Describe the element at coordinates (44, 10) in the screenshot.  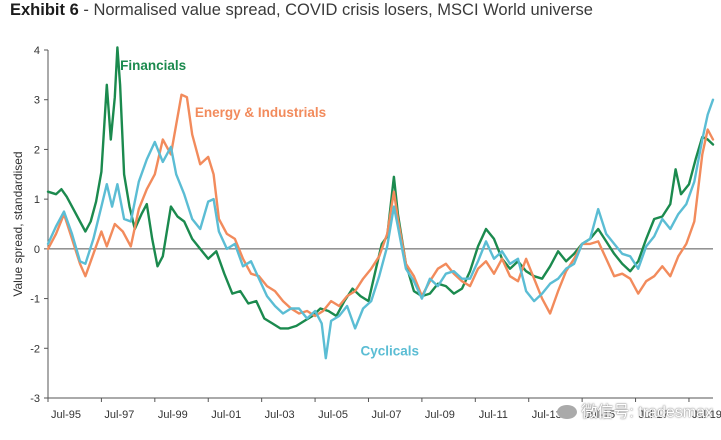
I see `exhibit-label: Exhibit 6` at that location.